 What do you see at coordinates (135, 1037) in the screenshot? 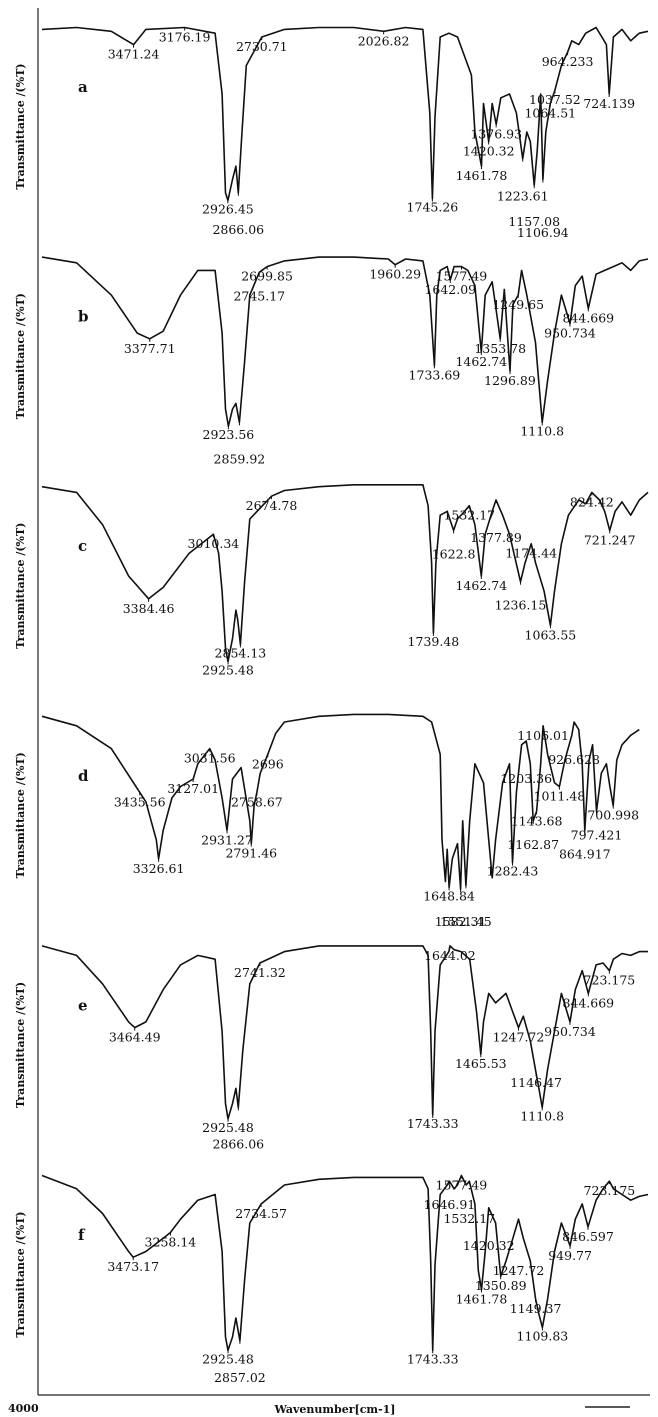
I see `peak-label-e-3464.49: 3464.49` at bounding box center [135, 1037].